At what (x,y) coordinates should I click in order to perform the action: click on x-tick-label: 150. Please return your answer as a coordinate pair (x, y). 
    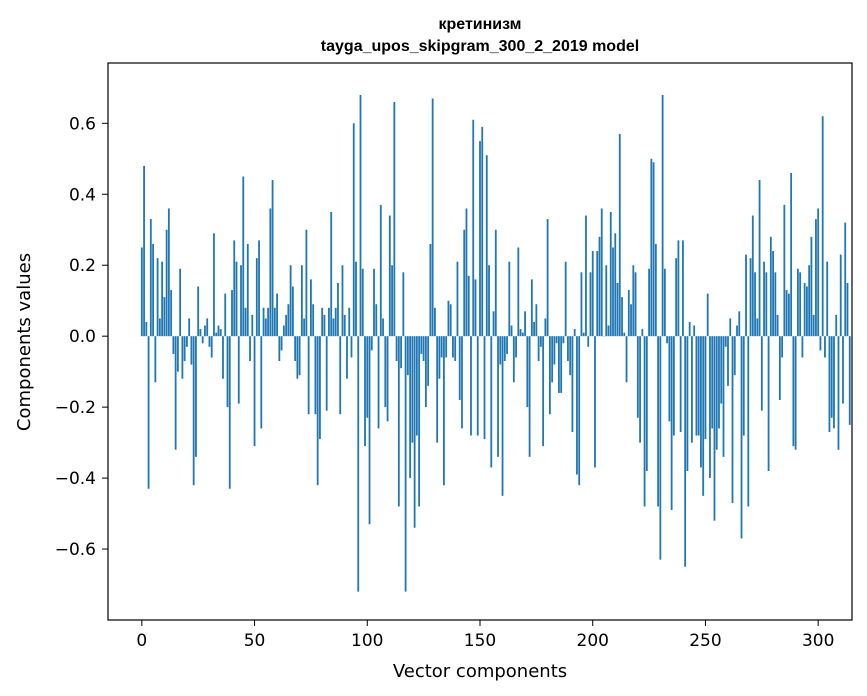
    Looking at the image, I should click on (480, 641).